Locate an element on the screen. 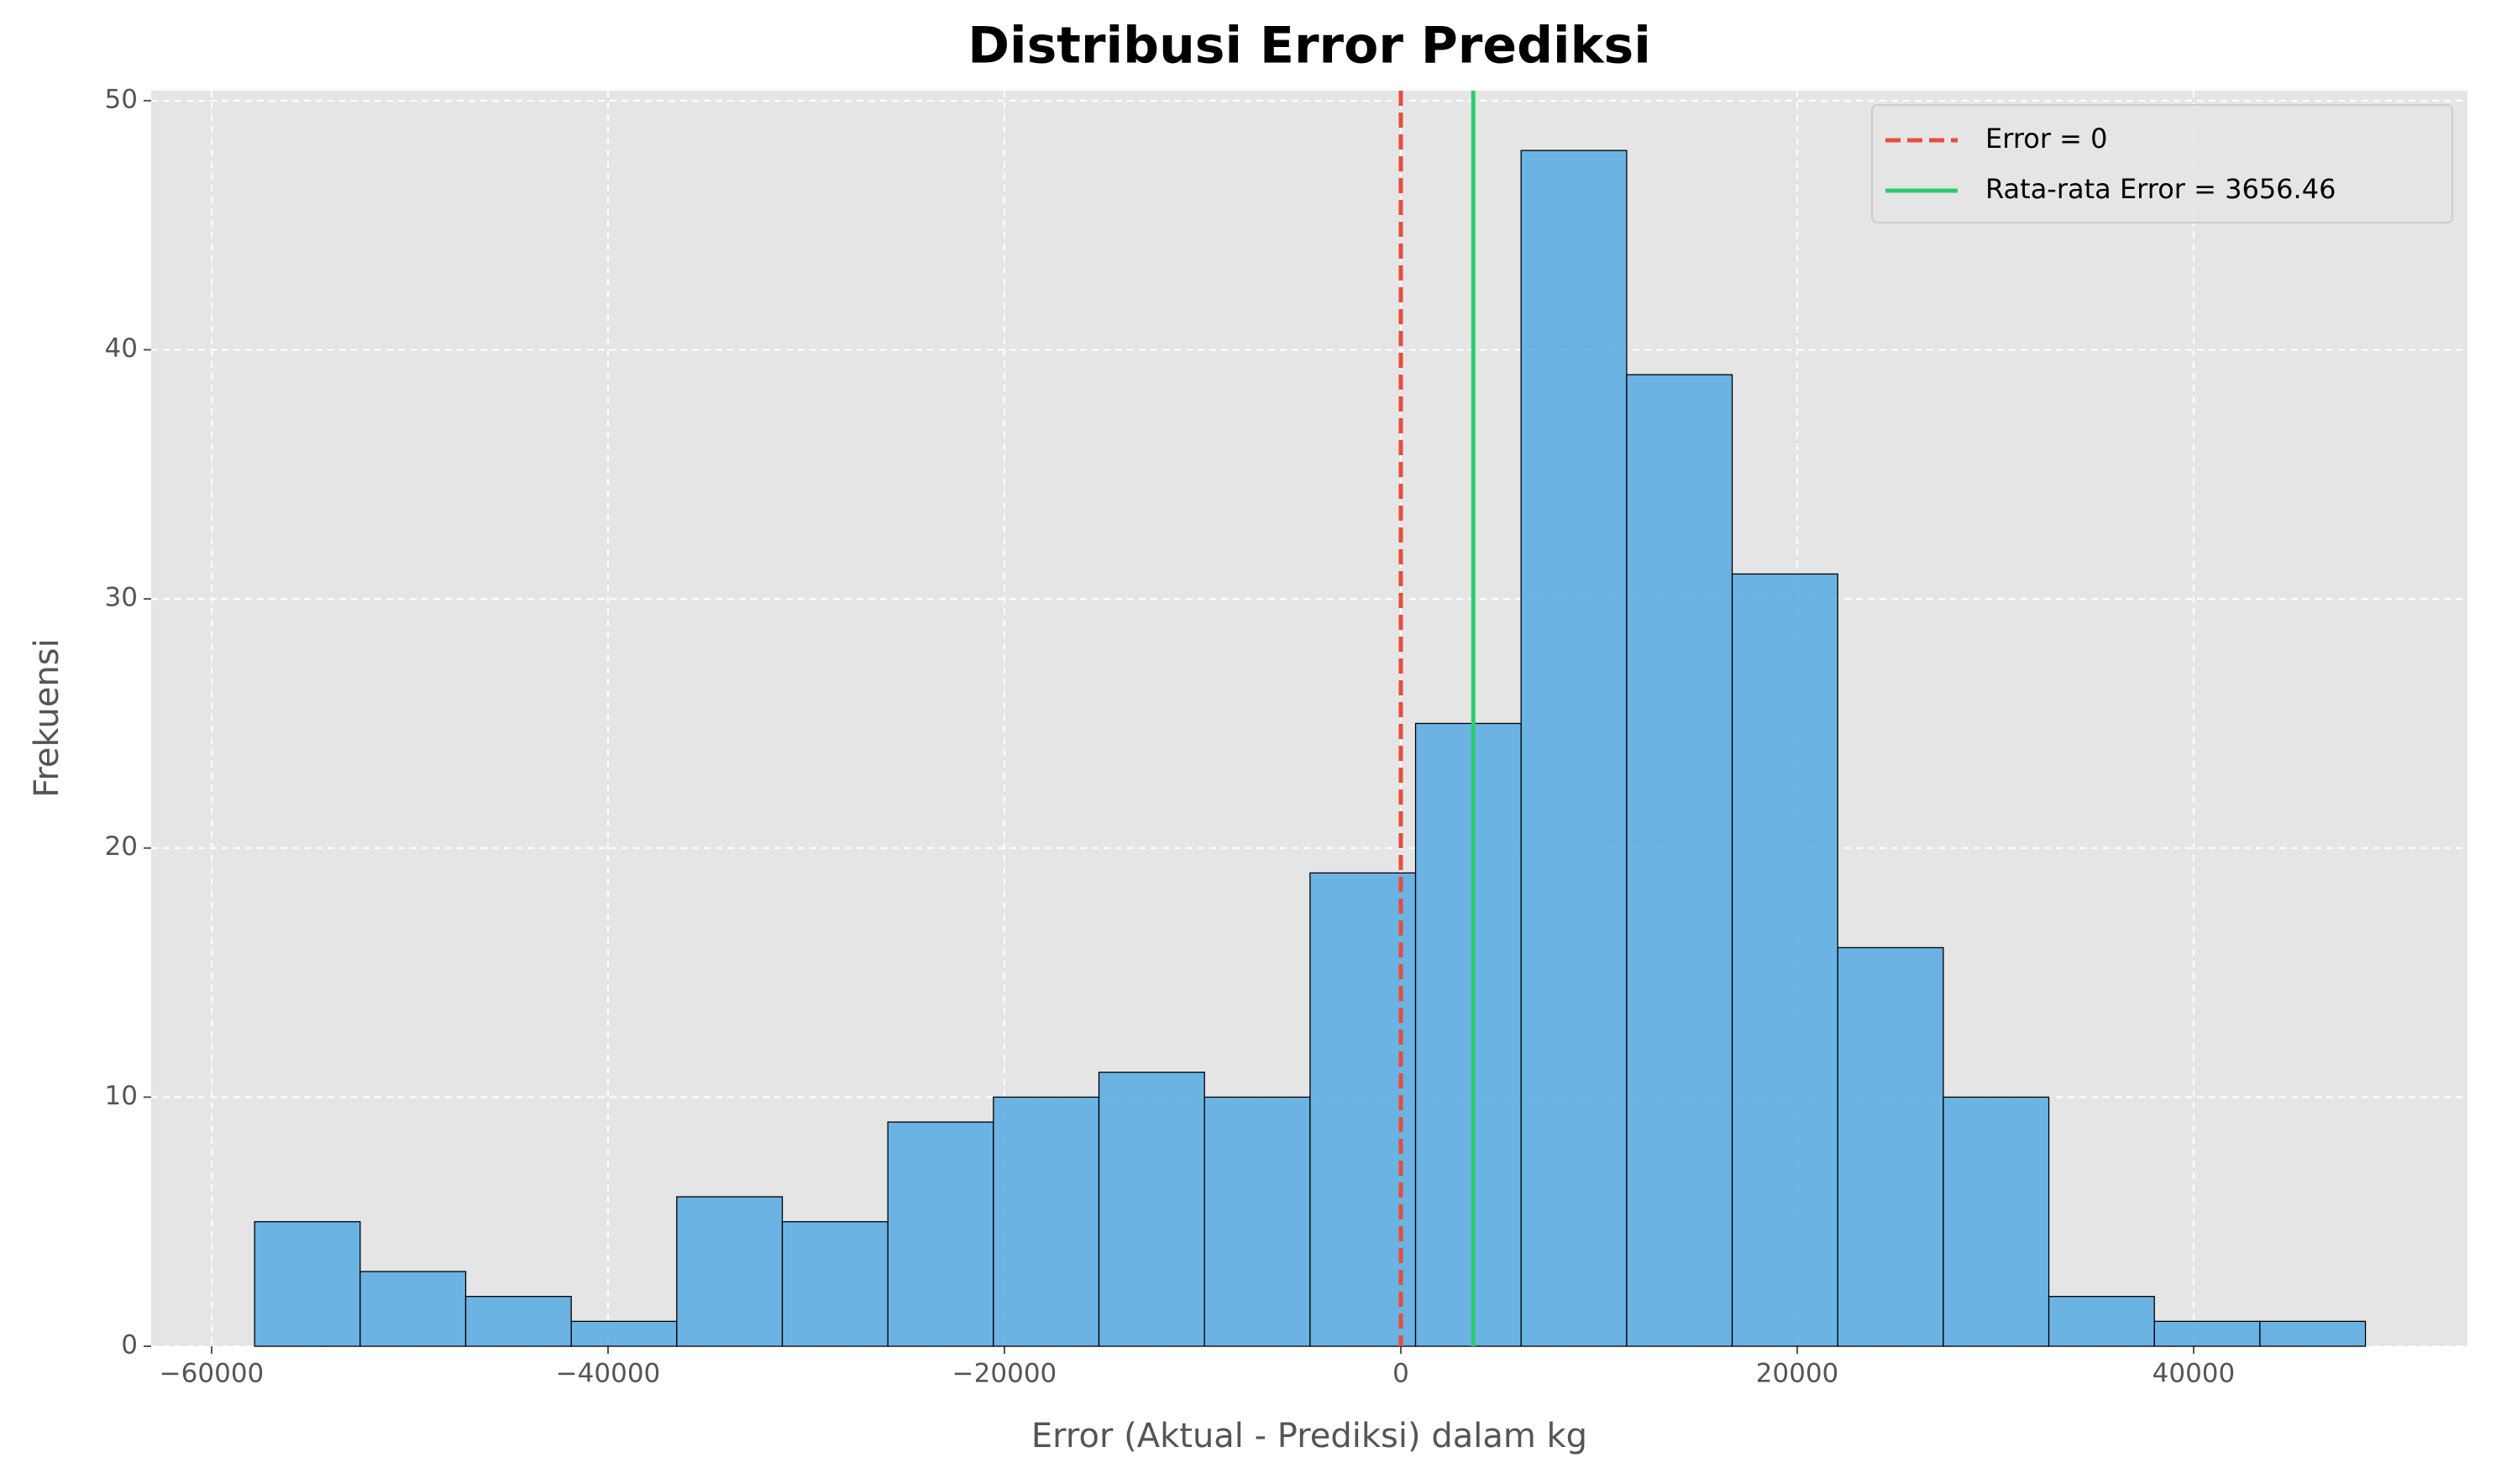 This screenshot has height=1484, width=2496. x-tick-label: −20000 is located at coordinates (1004, 1374).